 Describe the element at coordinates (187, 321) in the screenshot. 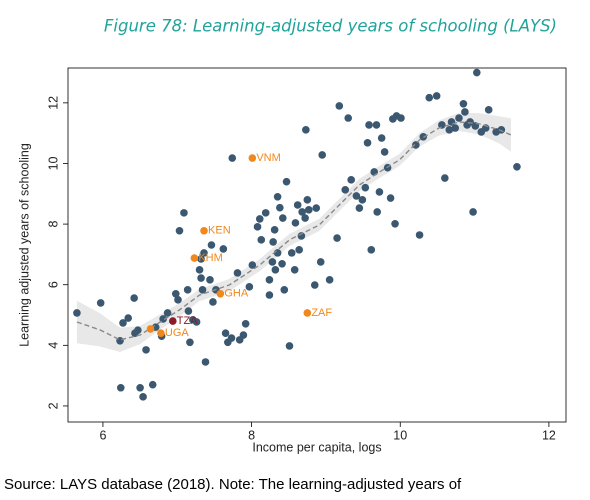

I see `point-label: TZA` at that location.